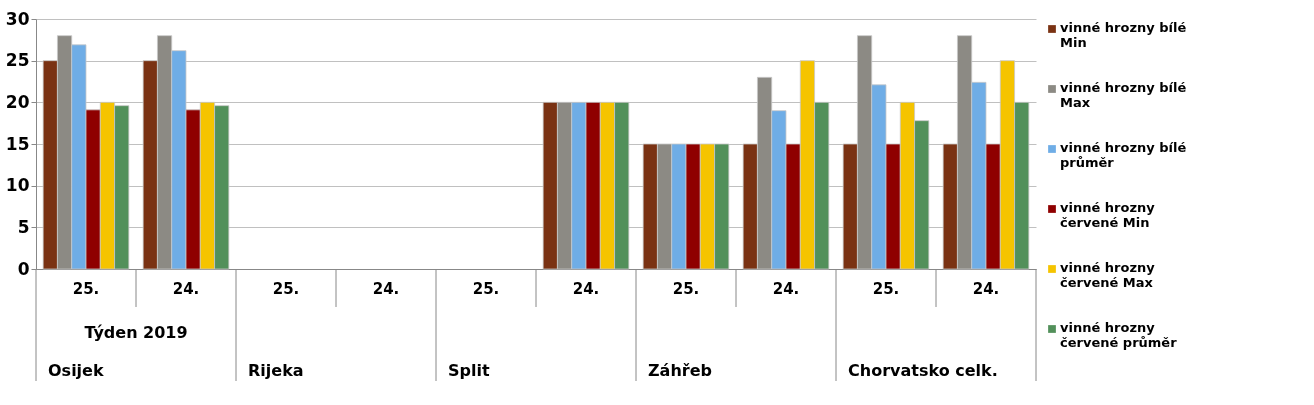 Image resolution: width=1314 pixels, height=405 pixels. I want to click on y-tick-label: 25, so click(17, 60).